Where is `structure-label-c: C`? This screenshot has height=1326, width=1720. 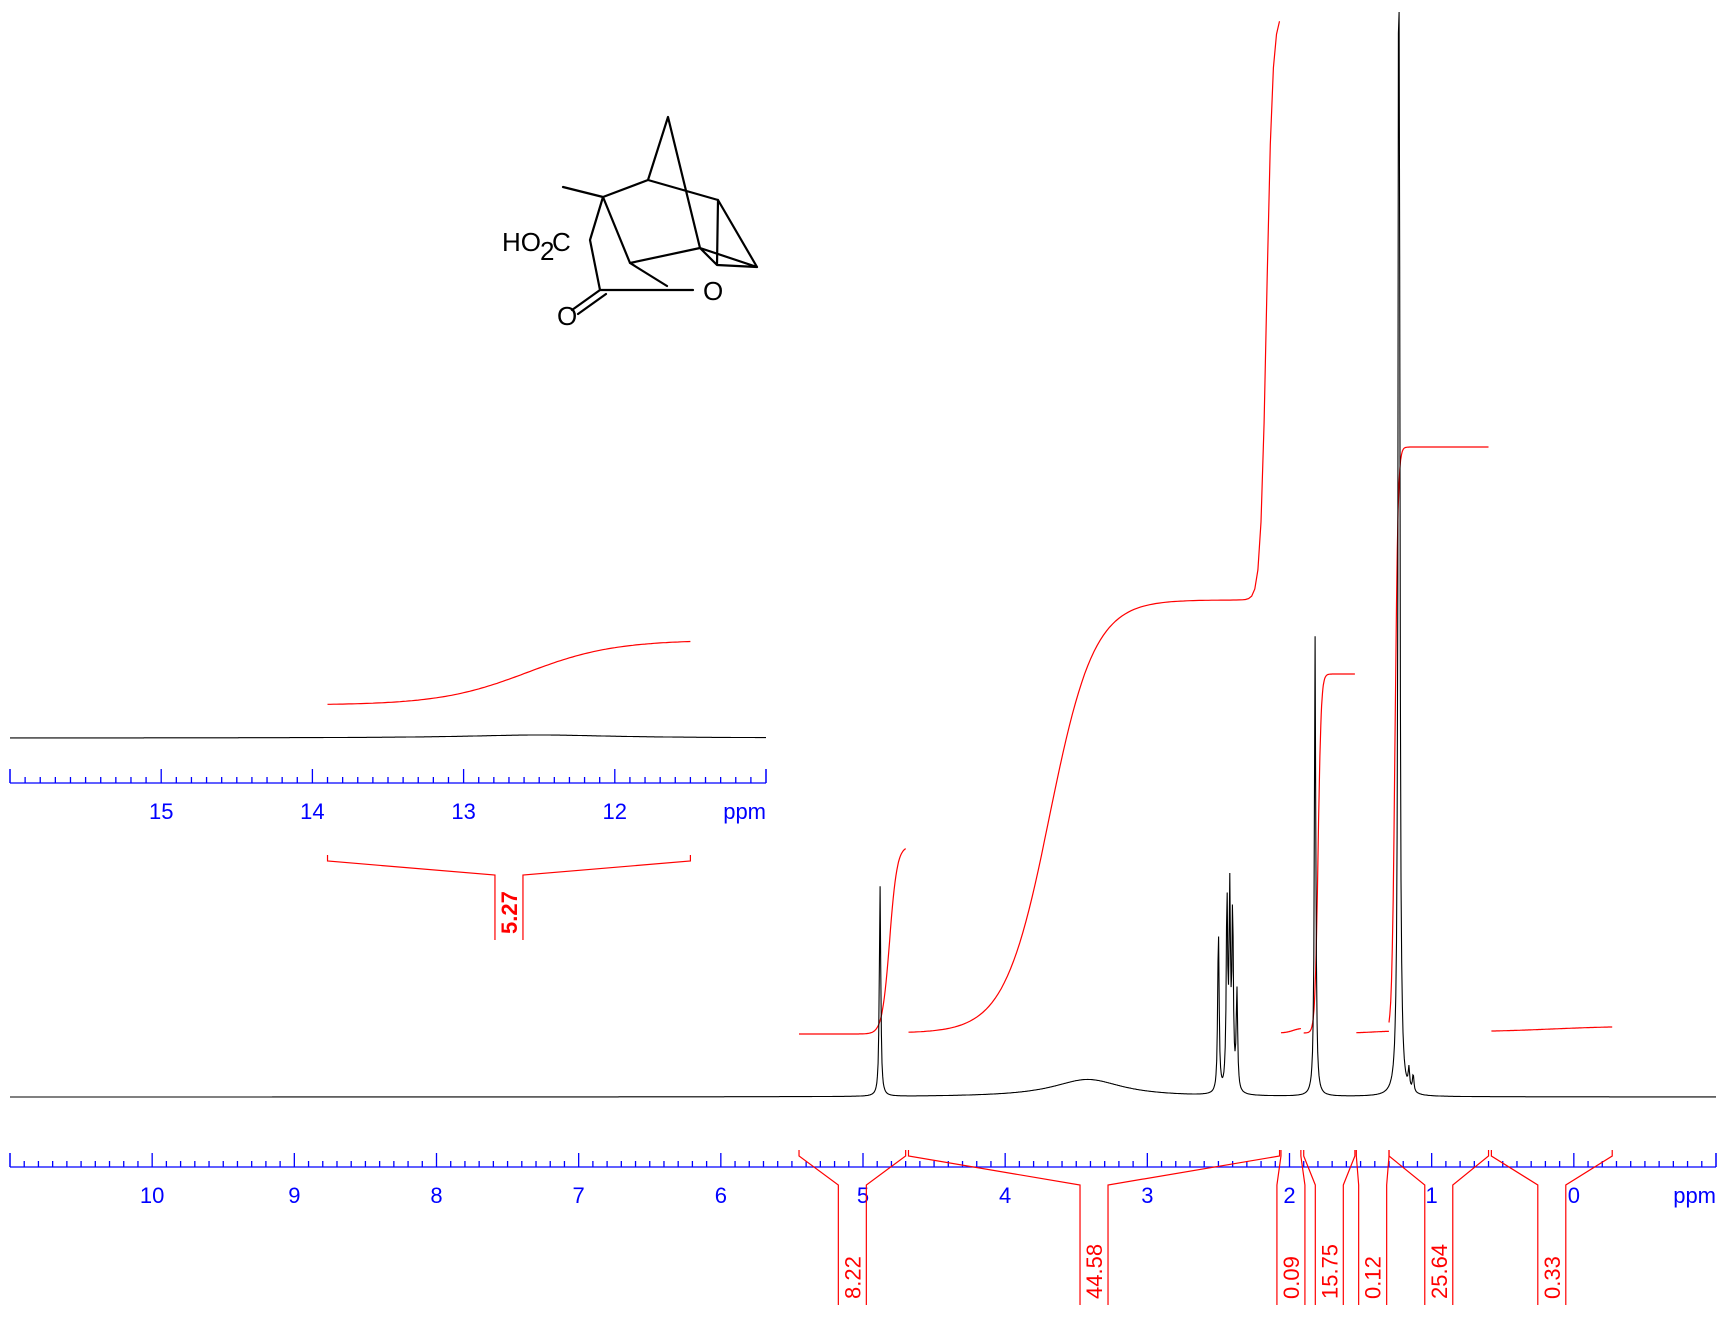 structure-label-c: C is located at coordinates (561, 242).